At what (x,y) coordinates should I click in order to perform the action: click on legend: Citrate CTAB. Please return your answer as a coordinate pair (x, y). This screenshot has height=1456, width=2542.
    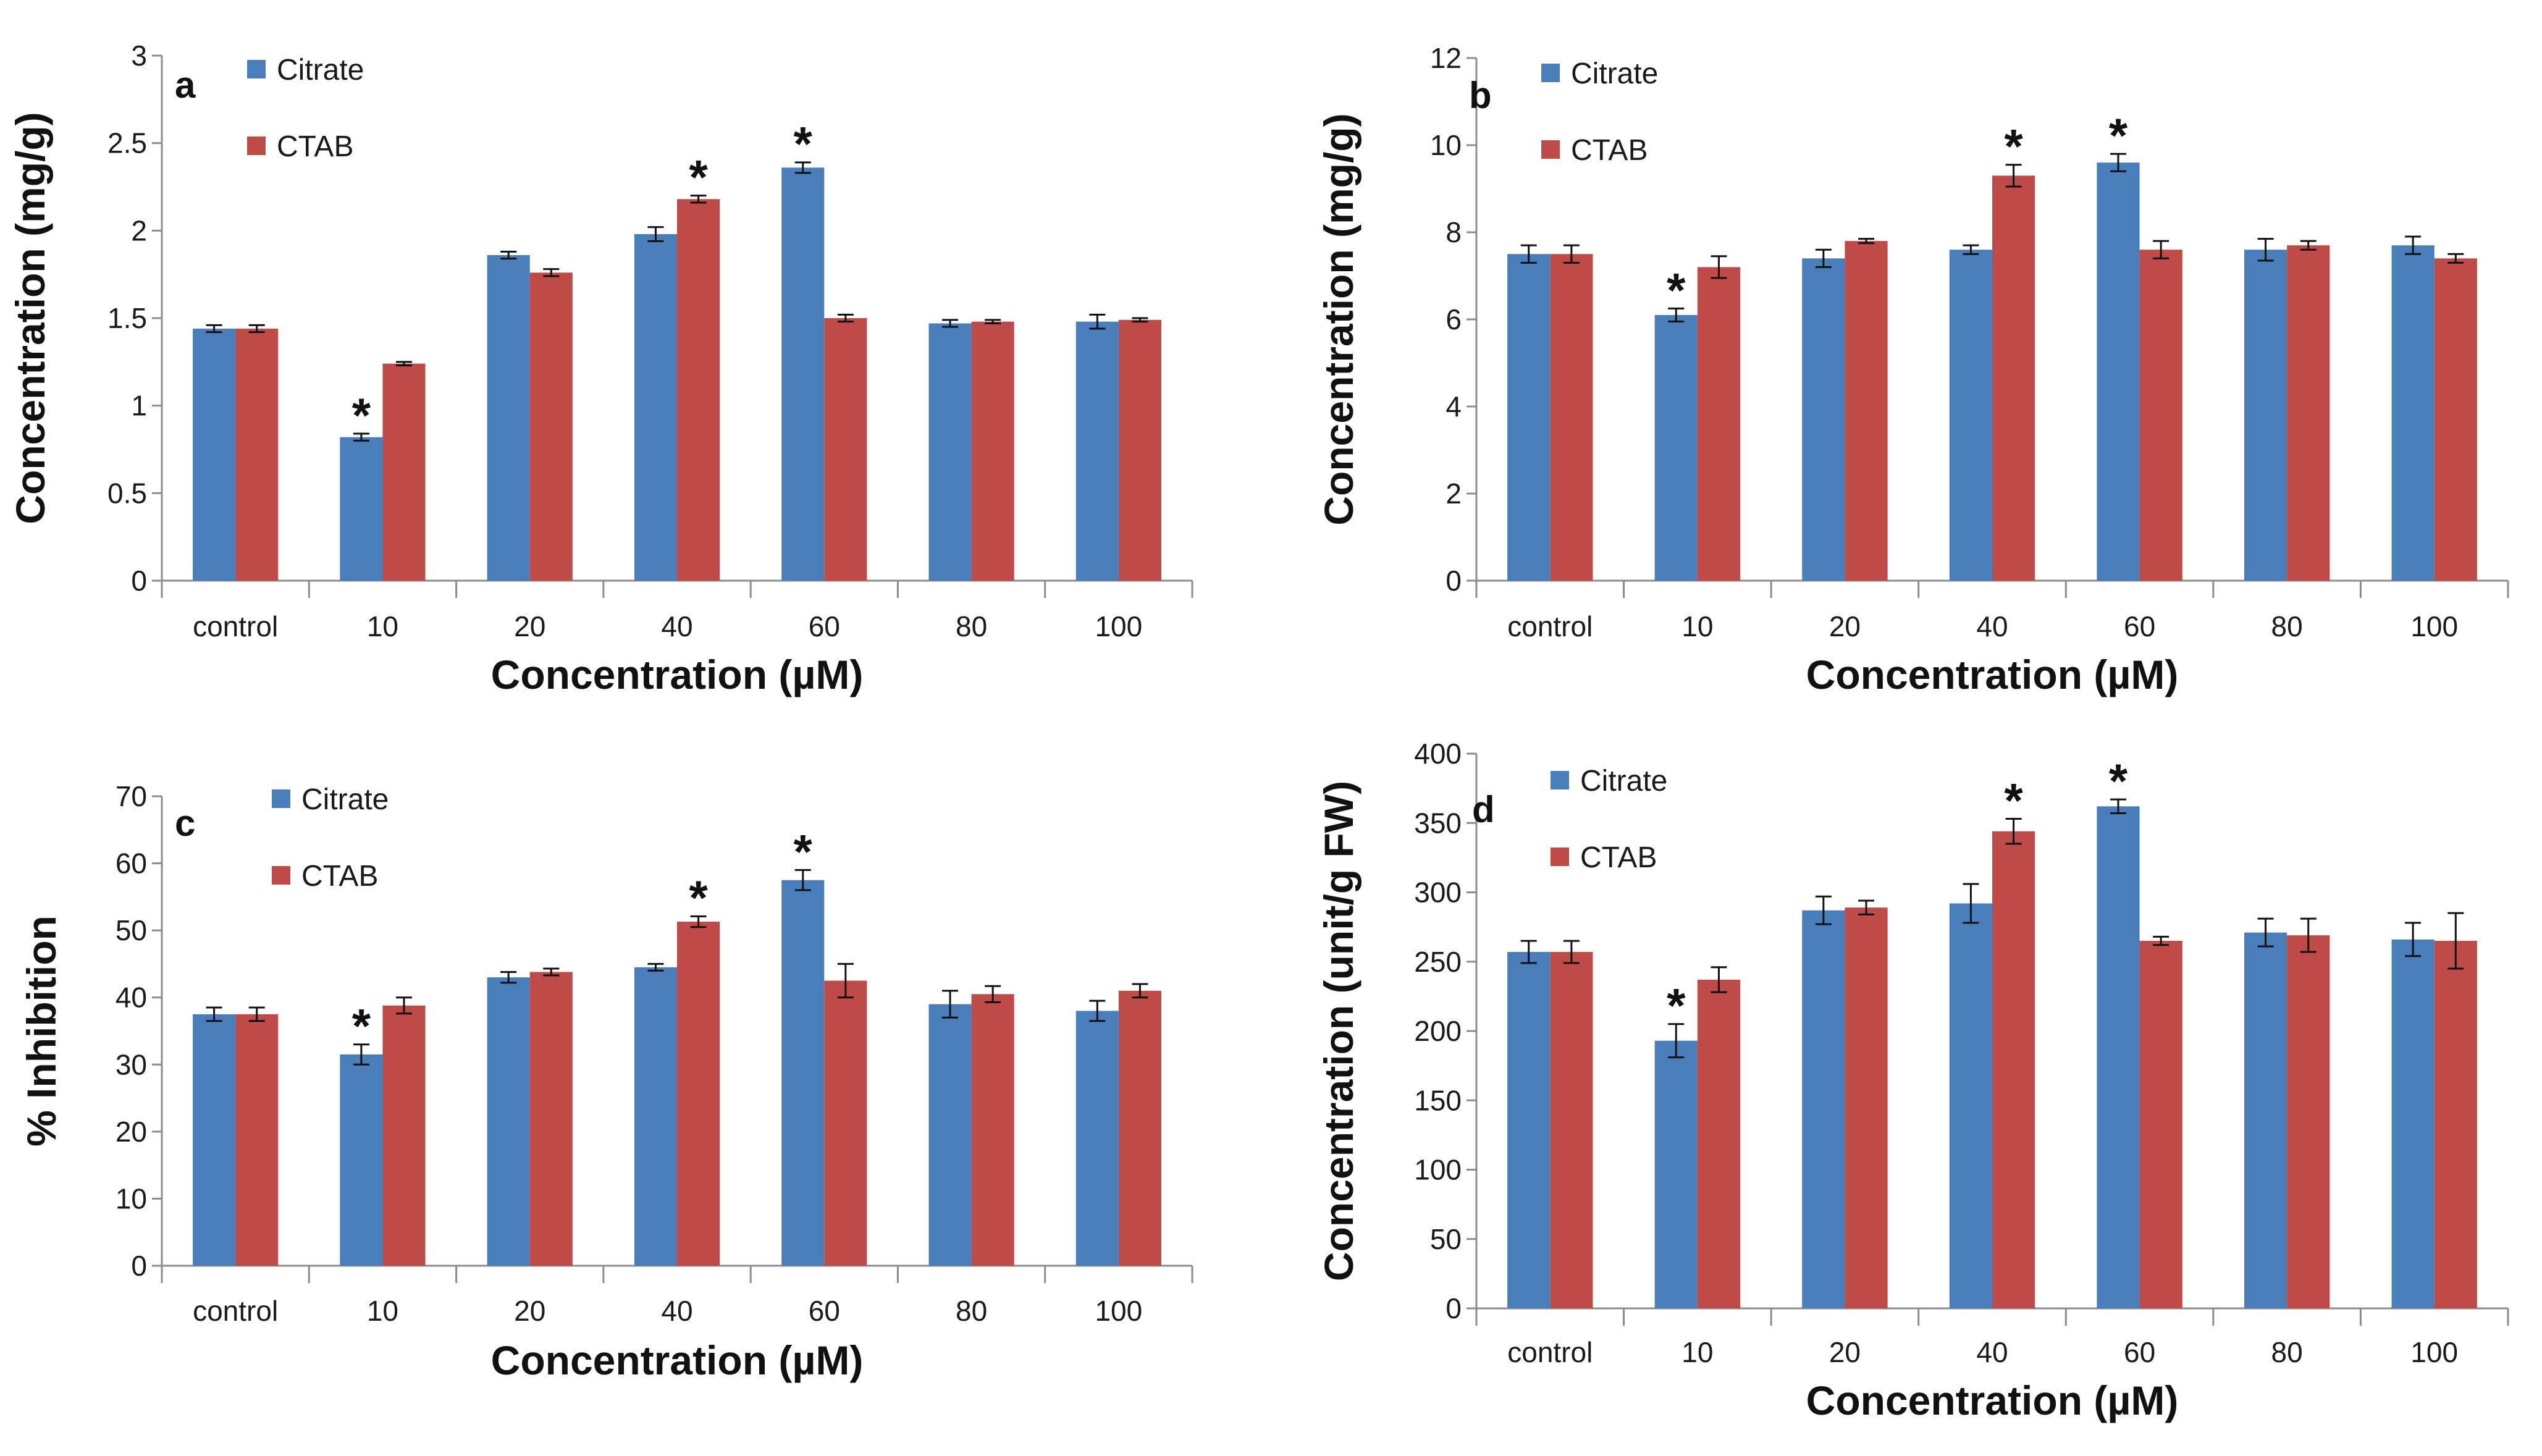
    Looking at the image, I should click on (1609, 820).